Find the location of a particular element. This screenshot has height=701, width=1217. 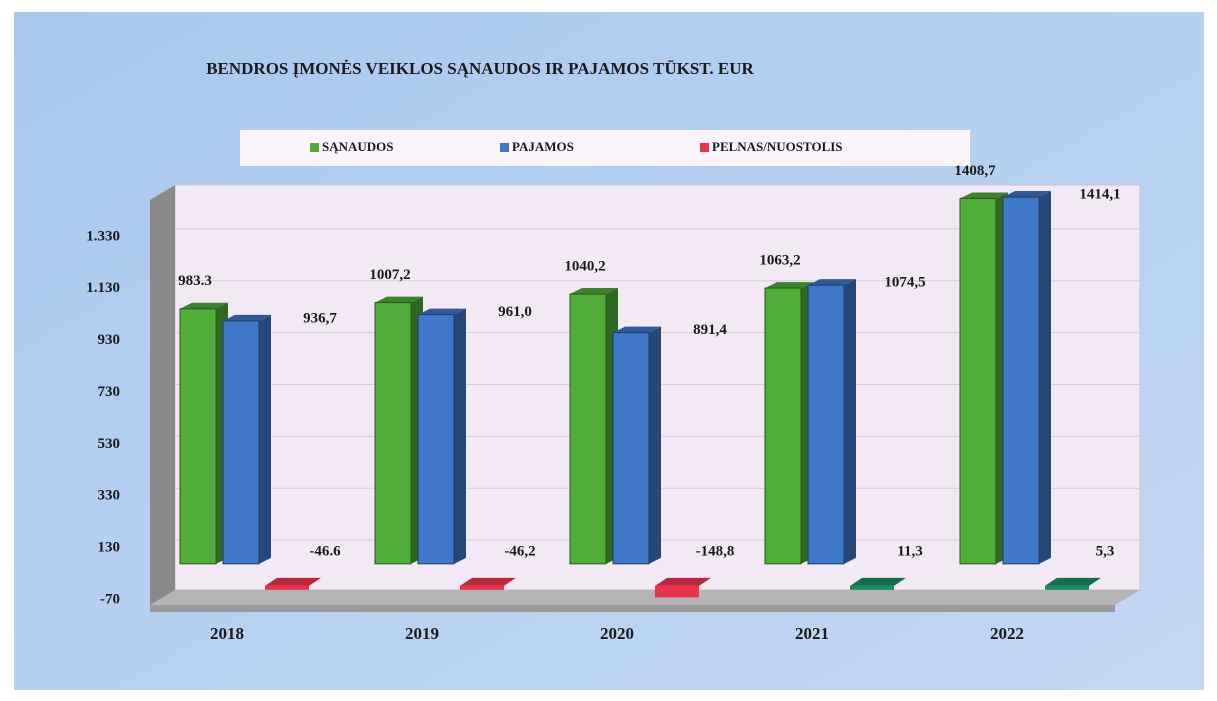

legend-box is located at coordinates (605, 148).